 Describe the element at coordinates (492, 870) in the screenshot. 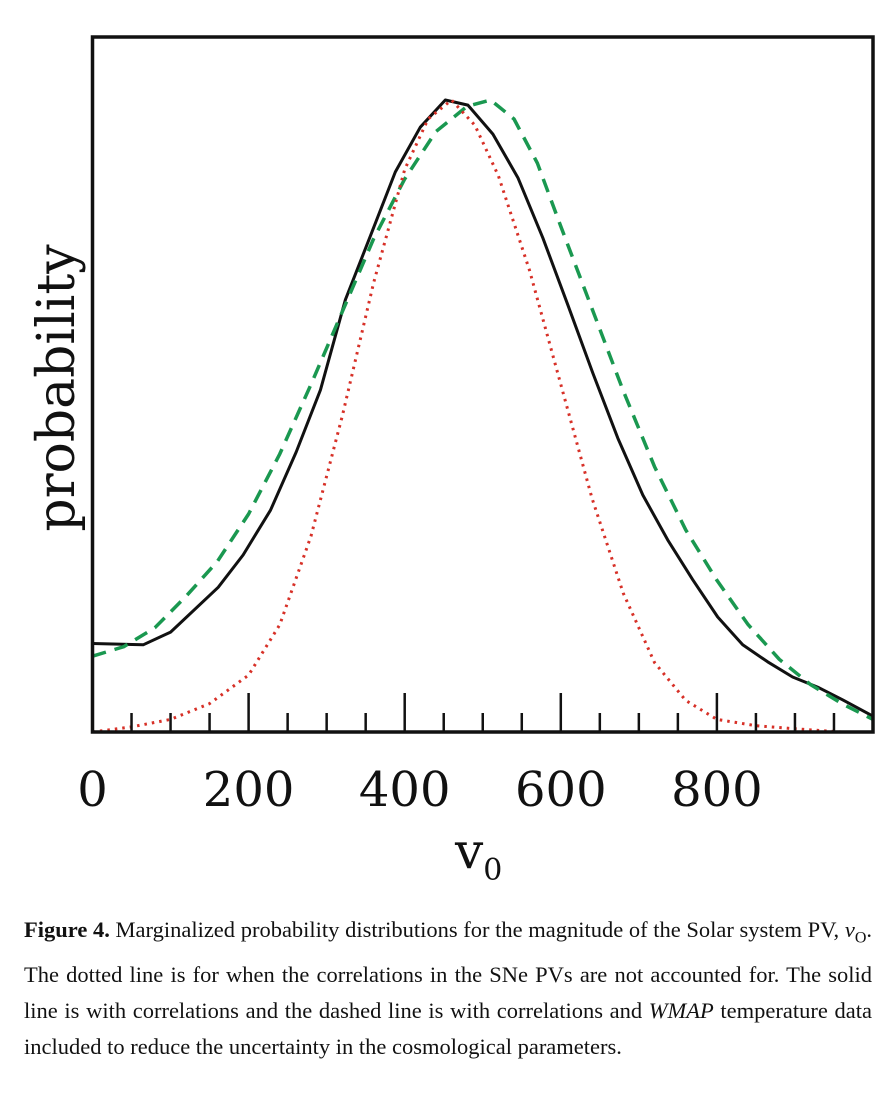

I see `x-axis-title-subscript: 0` at that location.